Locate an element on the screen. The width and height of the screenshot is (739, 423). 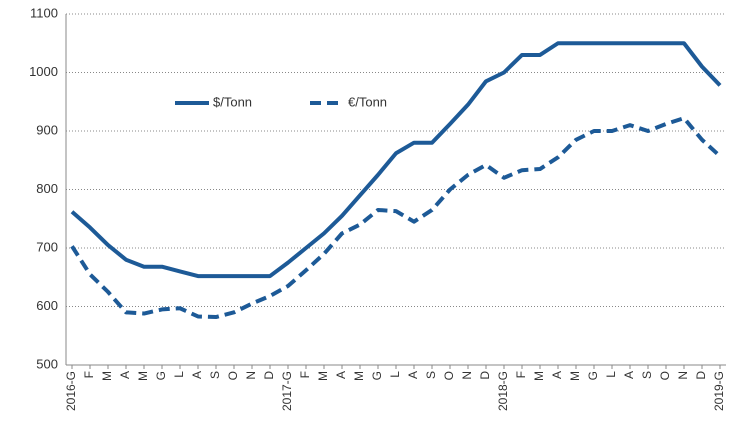
y-tick-label: 900 is located at coordinates (47, 129).